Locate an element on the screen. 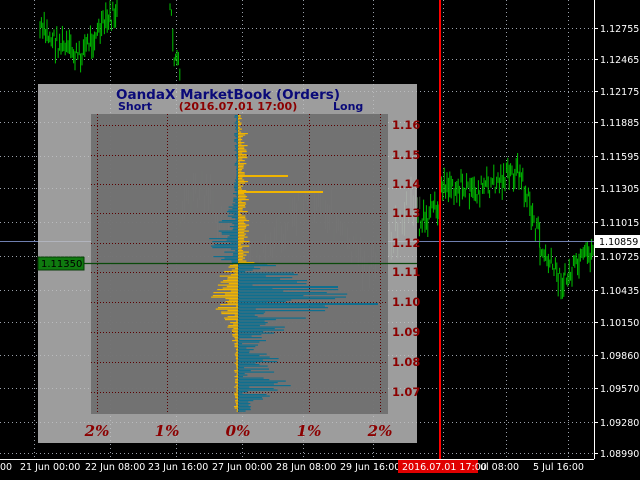 The width and height of the screenshot is (640, 480). price-axis-label: 1.08990 is located at coordinates (619, 454).